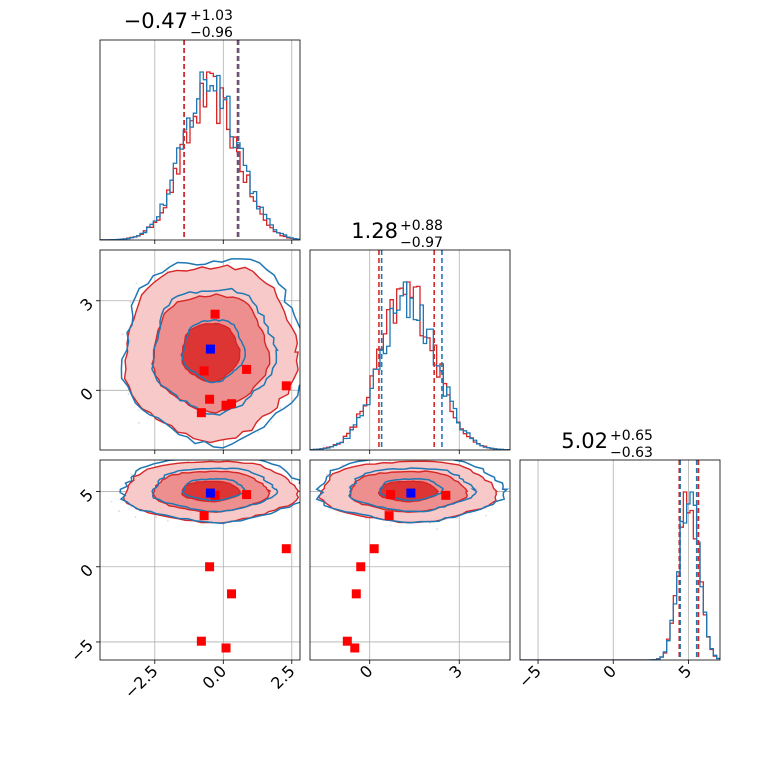 The image size is (760, 760). Describe the element at coordinates (421, 226) in the screenshot. I see `panel-title-upper-error: +0.88` at that location.